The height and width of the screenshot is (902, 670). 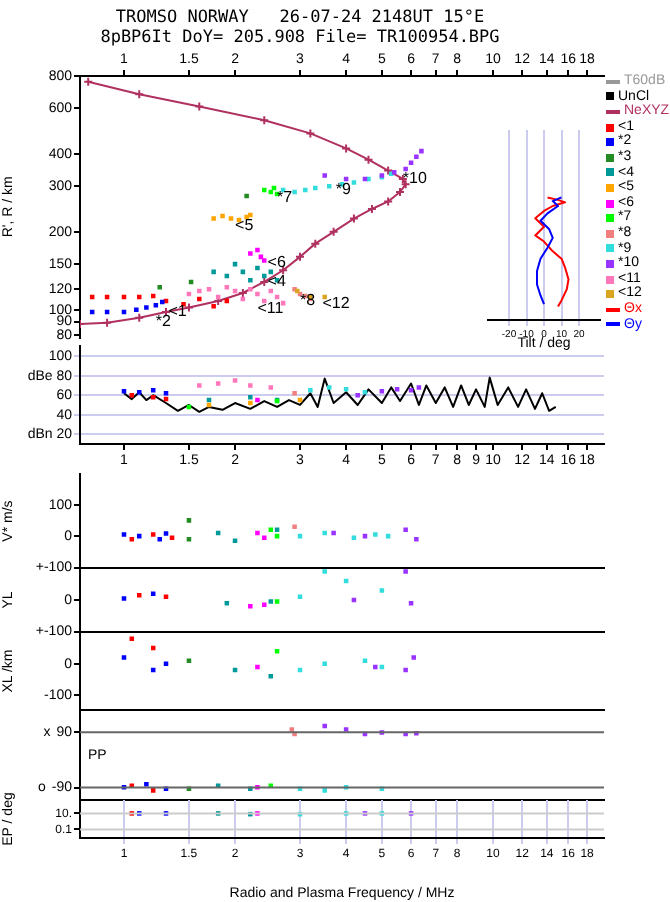 I want to click on annotation: <6, so click(x=277, y=262).